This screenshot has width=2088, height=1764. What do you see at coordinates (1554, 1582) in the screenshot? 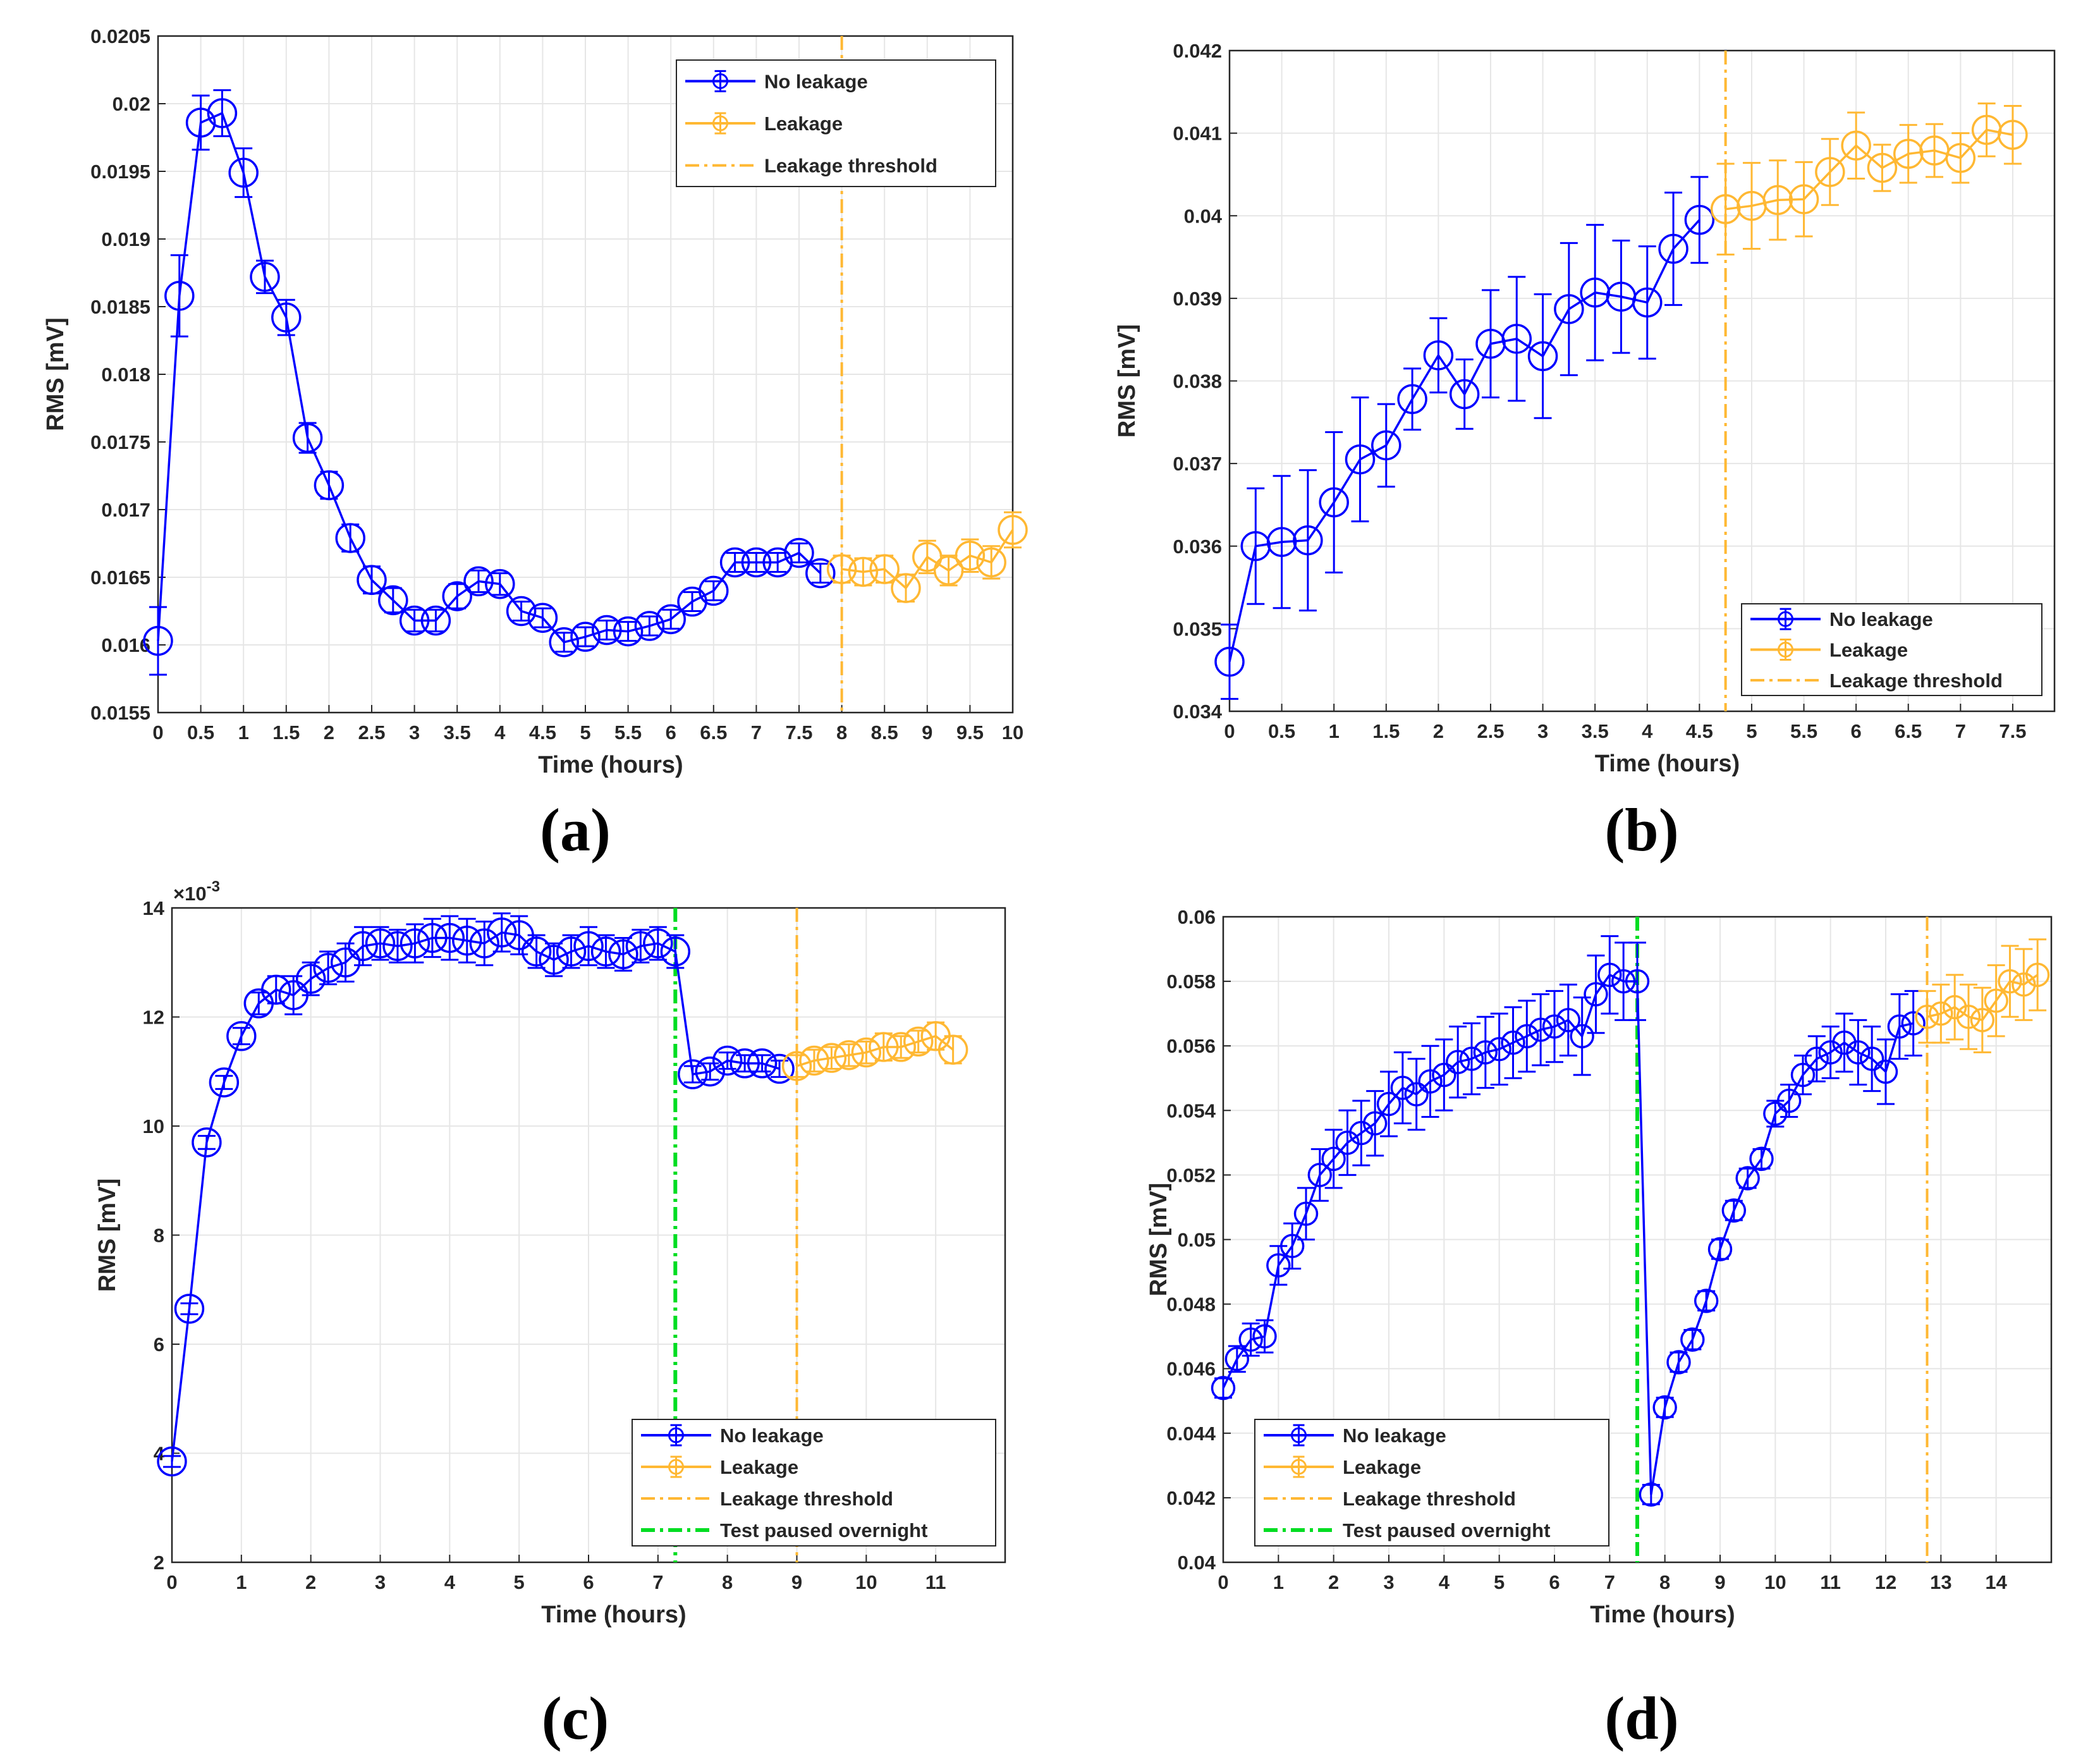
I see `x-tick-label: 6` at bounding box center [1554, 1582].